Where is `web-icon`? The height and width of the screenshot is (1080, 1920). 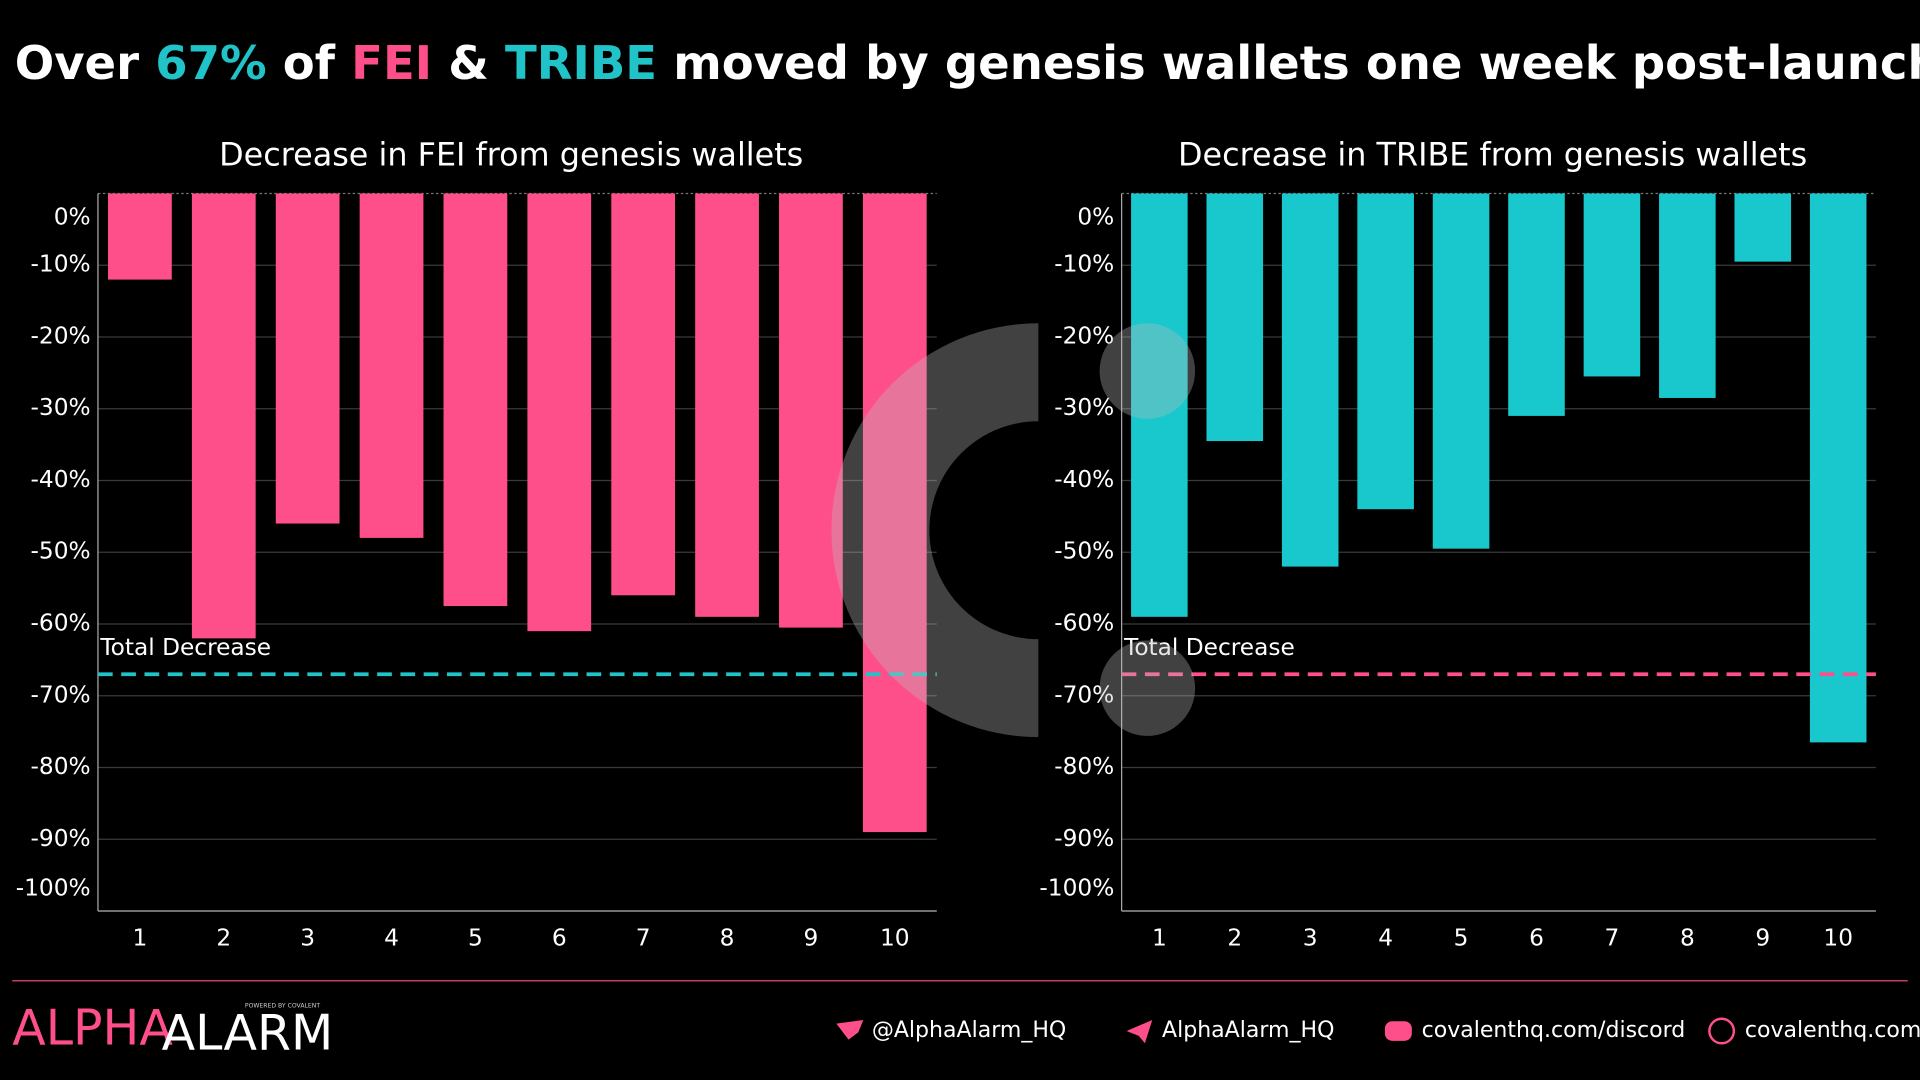
web-icon is located at coordinates (1722, 1031).